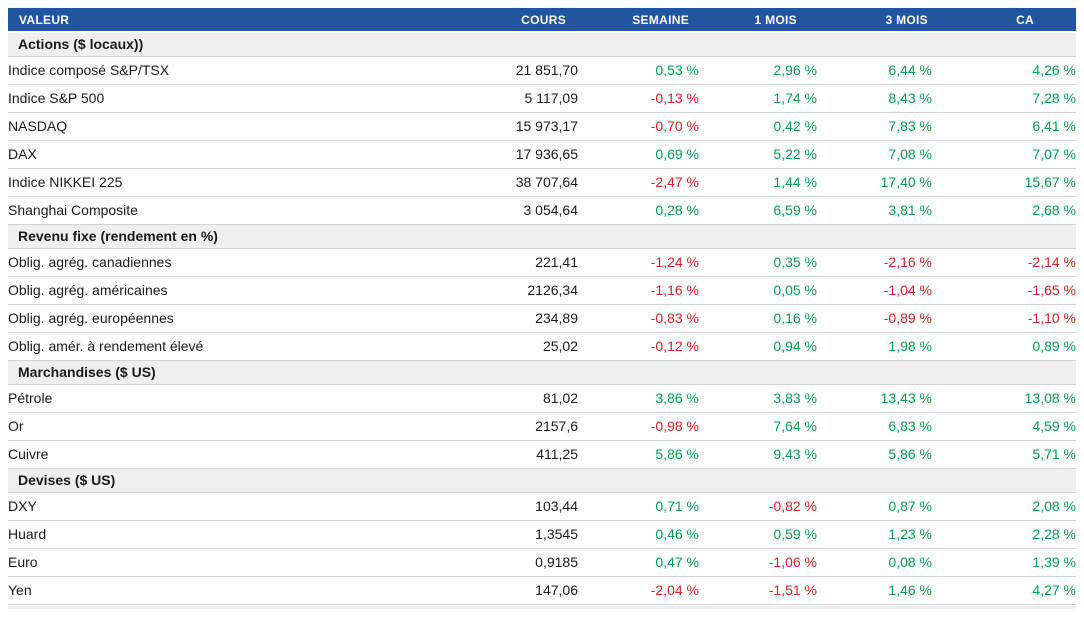 This screenshot has width=1084, height=642. Describe the element at coordinates (874, 154) in the screenshot. I see `mois3-cell: 7,08 %` at that location.